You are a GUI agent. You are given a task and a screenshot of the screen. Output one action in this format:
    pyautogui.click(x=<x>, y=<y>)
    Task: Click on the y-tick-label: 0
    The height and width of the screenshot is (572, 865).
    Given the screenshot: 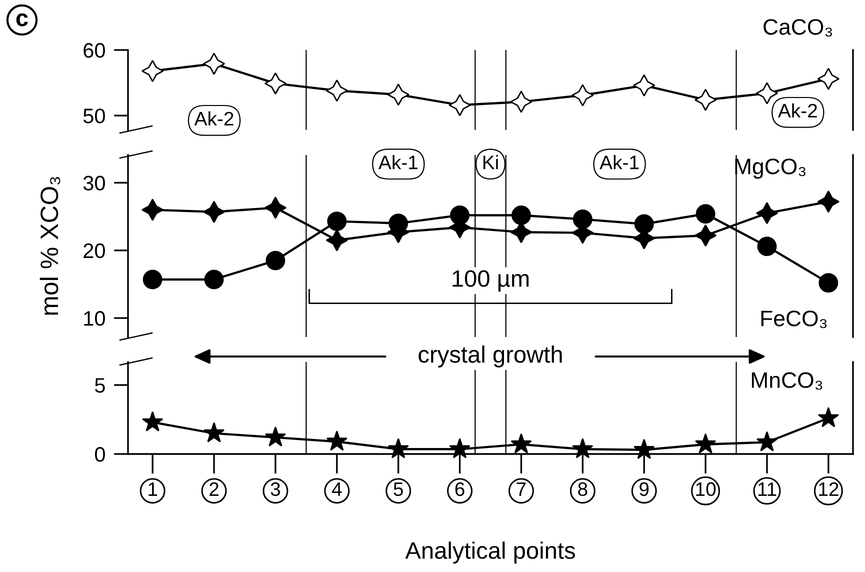 What is the action you would take?
    pyautogui.click(x=100, y=454)
    